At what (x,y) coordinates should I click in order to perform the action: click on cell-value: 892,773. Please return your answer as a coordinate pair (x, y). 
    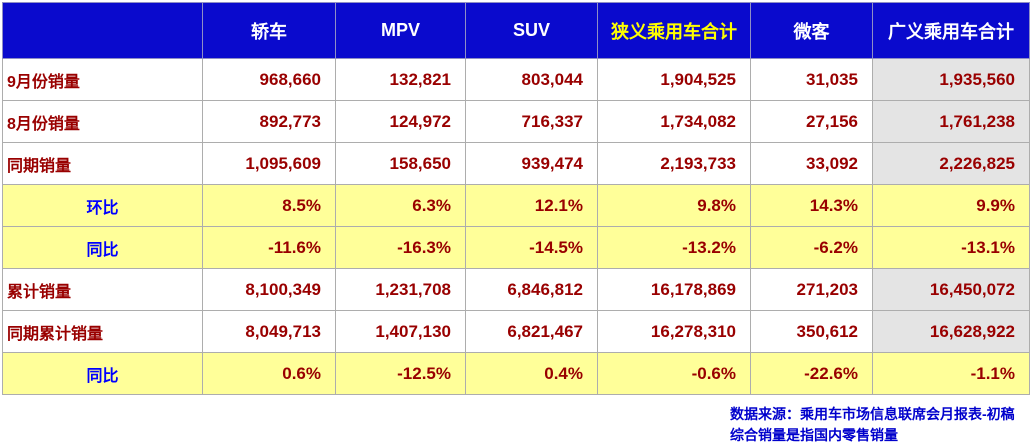
    Looking at the image, I should click on (269, 121).